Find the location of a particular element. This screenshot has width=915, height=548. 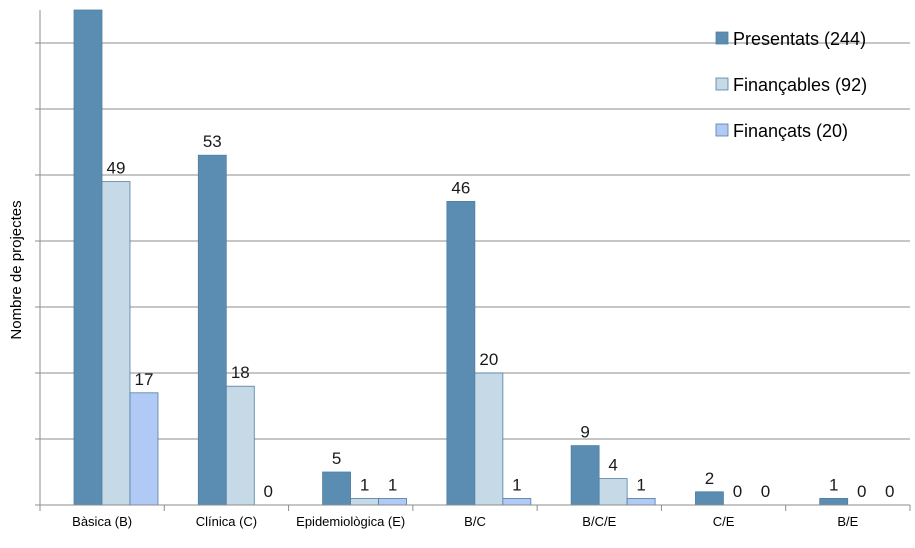

data-label: 9 is located at coordinates (584, 432).